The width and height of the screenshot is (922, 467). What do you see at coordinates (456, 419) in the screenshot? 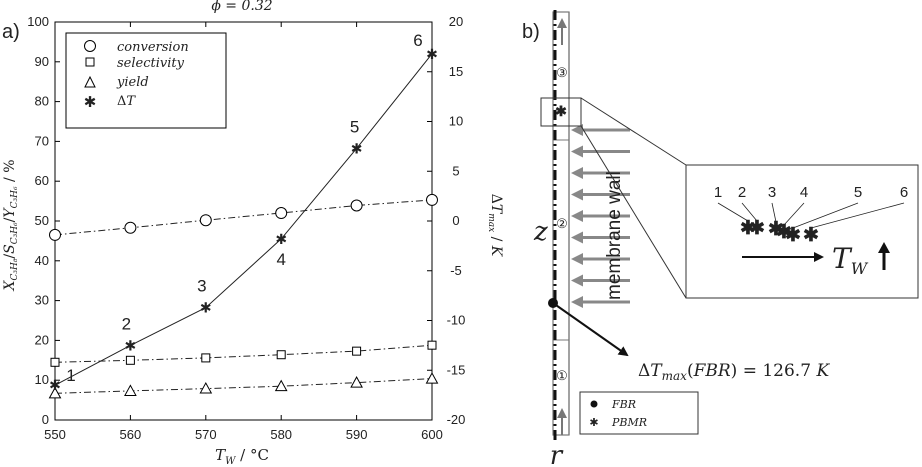
I see `y2-tick-label: -20` at bounding box center [456, 419].